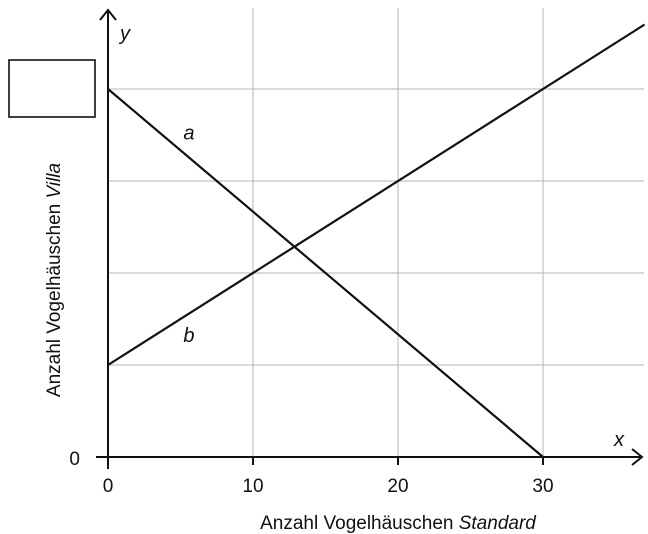 The height and width of the screenshot is (534, 648). What do you see at coordinates (637, 457) in the screenshot?
I see `x-axis-arrowhead` at bounding box center [637, 457].